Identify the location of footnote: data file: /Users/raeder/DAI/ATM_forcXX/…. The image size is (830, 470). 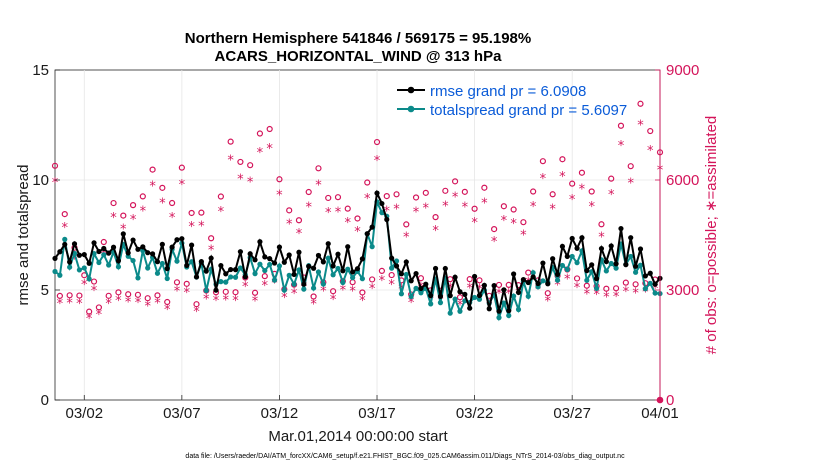
(405, 456).